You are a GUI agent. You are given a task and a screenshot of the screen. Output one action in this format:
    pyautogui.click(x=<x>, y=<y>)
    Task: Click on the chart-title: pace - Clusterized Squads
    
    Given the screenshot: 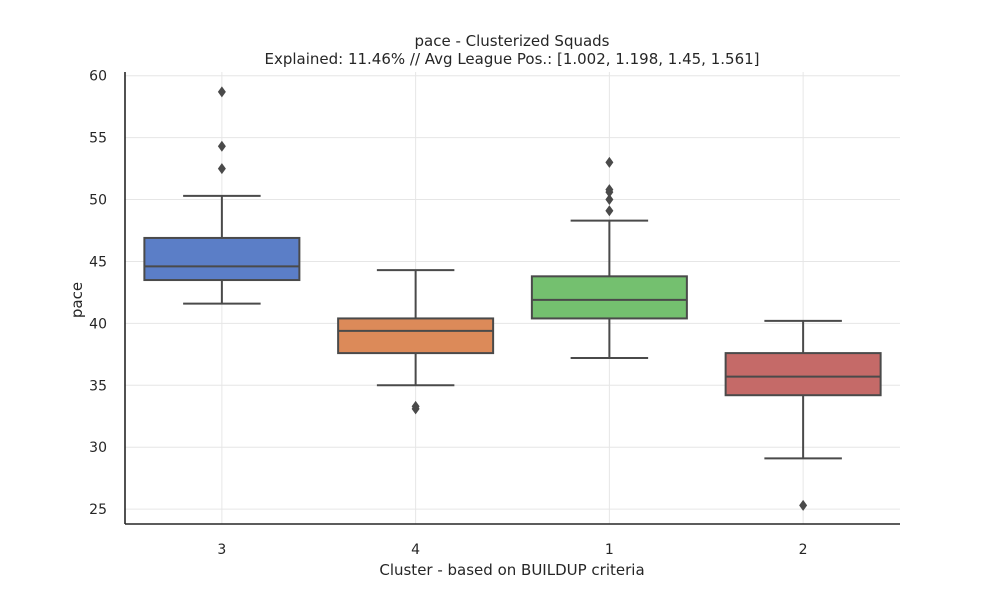 What is the action you would take?
    pyautogui.click(x=511, y=41)
    